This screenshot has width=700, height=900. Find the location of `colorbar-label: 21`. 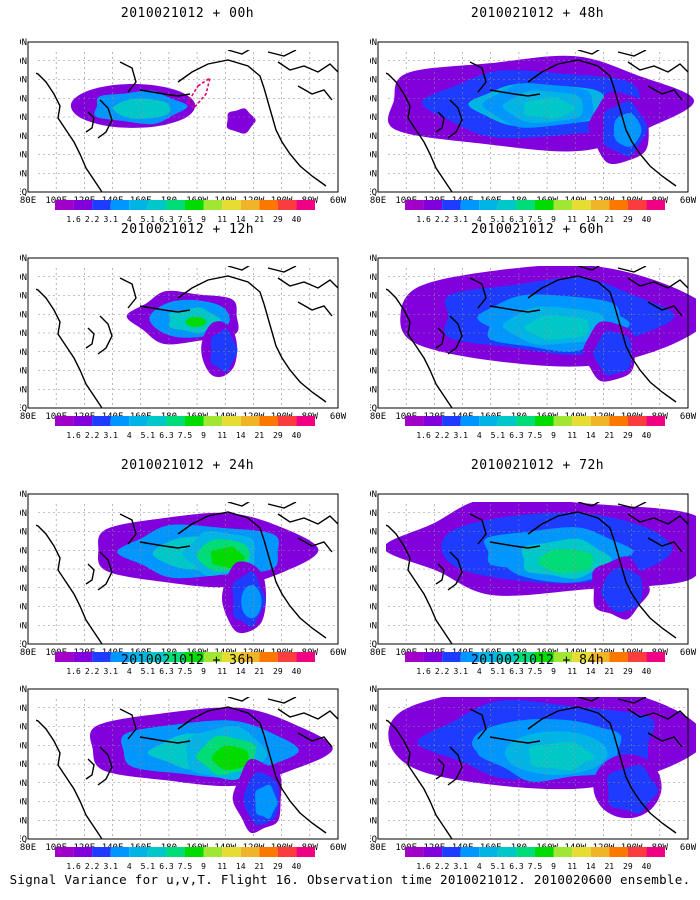

colorbar-label: 21 is located at coordinates (609, 866).